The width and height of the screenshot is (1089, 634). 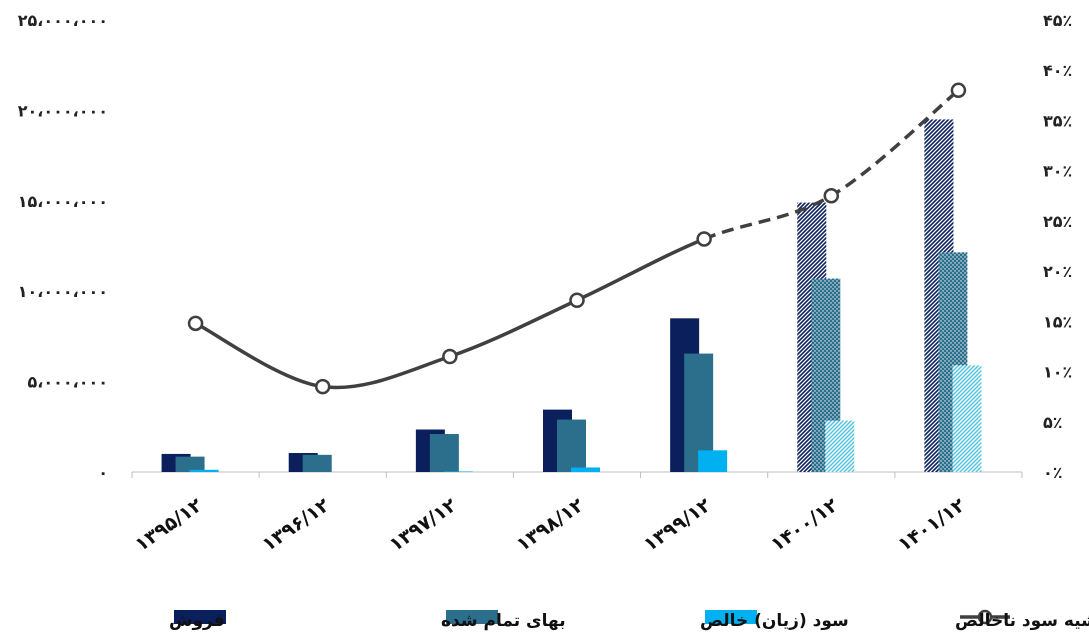 What do you see at coordinates (1057, 20) in the screenshot?
I see `right-axis-tick-label: ۴۵٪` at bounding box center [1057, 20].